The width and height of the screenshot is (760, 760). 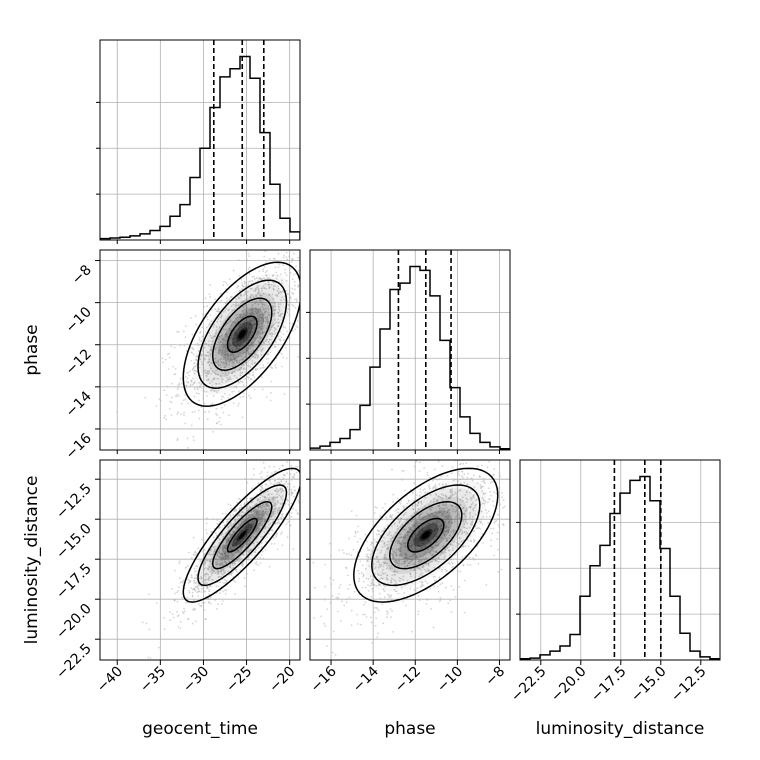 I want to click on panel-frame-geocent_time-phase, so click(x=200, y=350).